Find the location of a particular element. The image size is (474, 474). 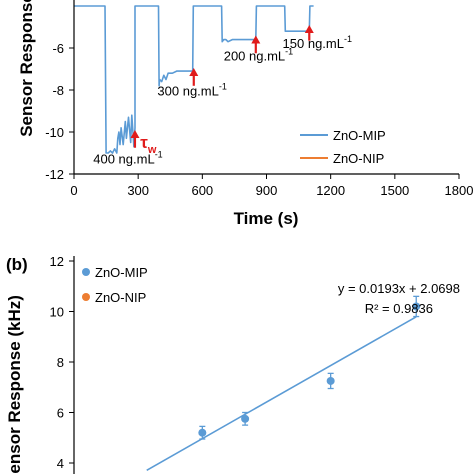

x-tick-label: 300 is located at coordinates (138, 190).